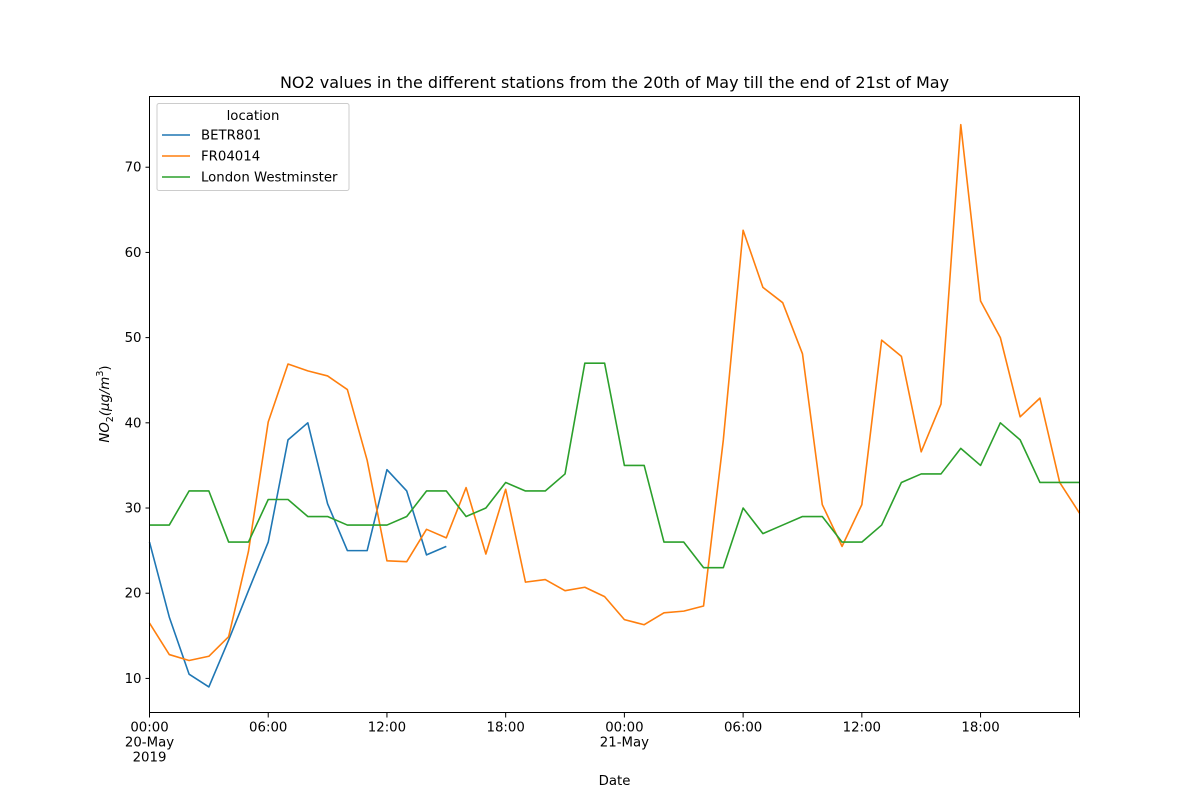  What do you see at coordinates (133, 679) in the screenshot?
I see `y-tick-label-0: 10` at bounding box center [133, 679].